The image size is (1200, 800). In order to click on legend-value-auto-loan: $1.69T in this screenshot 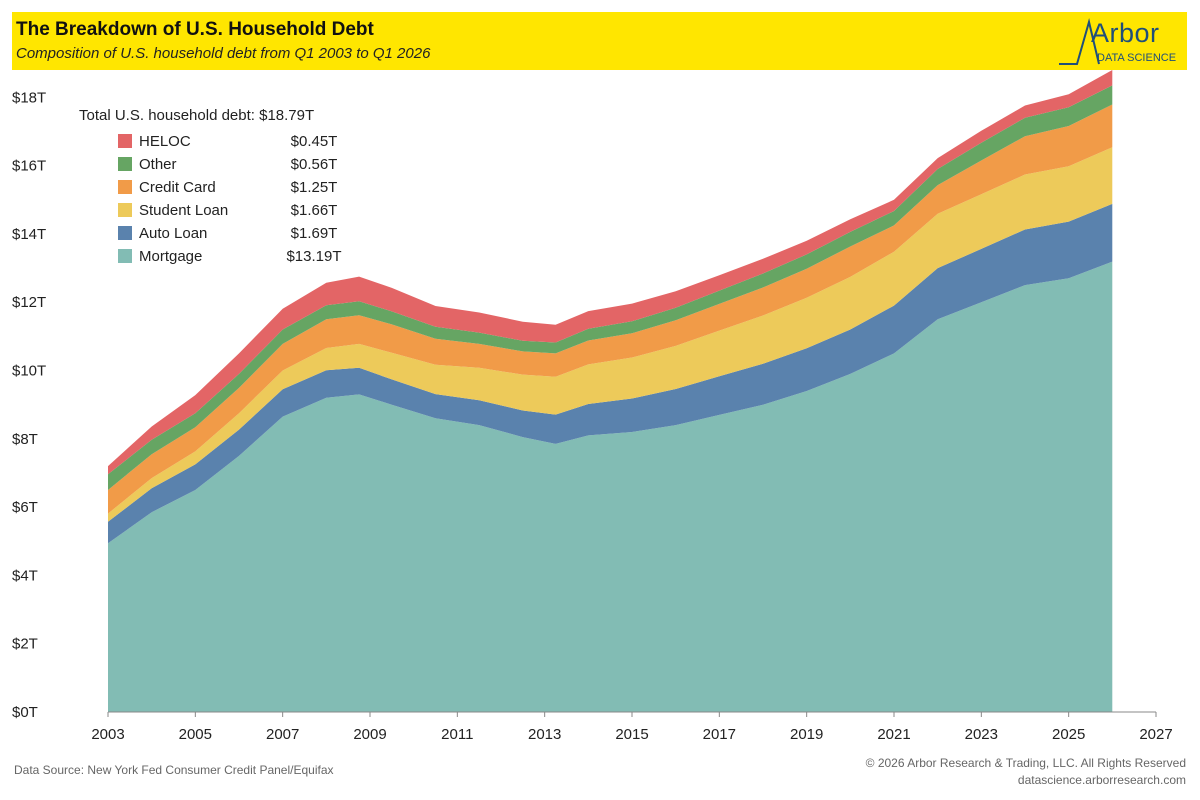, I will do `click(314, 233)`.